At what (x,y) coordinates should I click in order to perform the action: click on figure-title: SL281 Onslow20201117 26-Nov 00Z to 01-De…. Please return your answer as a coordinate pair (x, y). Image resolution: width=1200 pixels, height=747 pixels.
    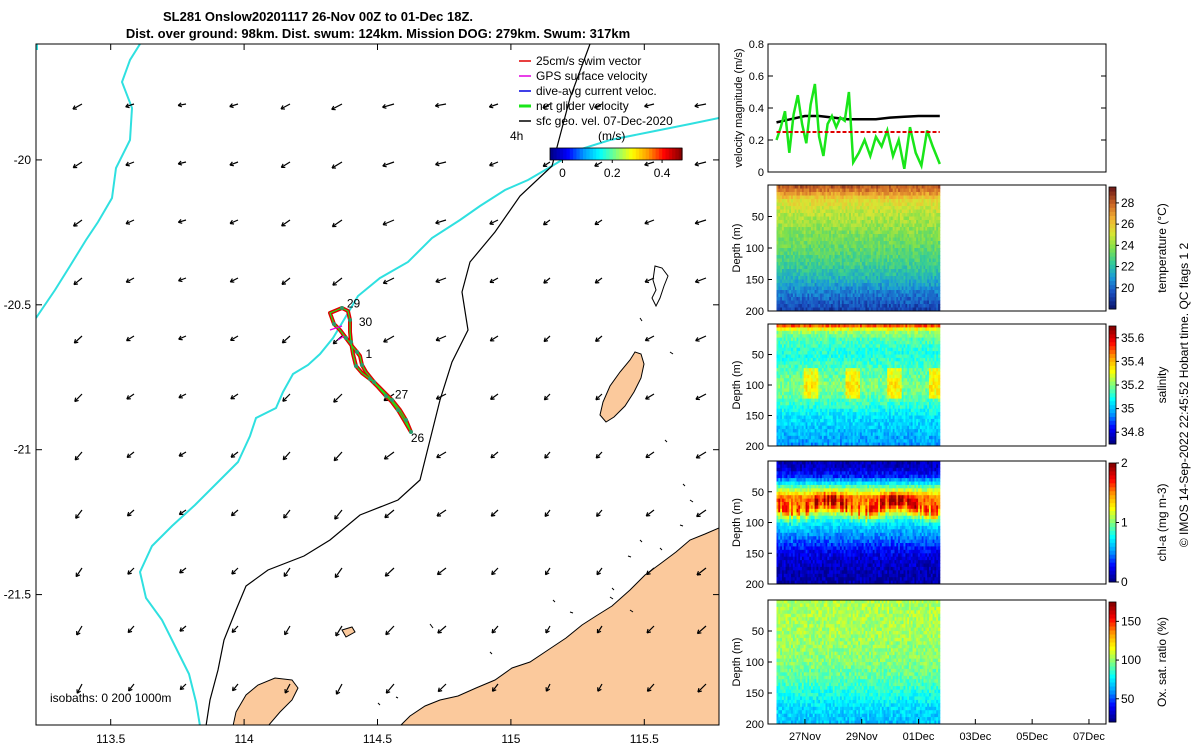
    Looking at the image, I should click on (318, 16).